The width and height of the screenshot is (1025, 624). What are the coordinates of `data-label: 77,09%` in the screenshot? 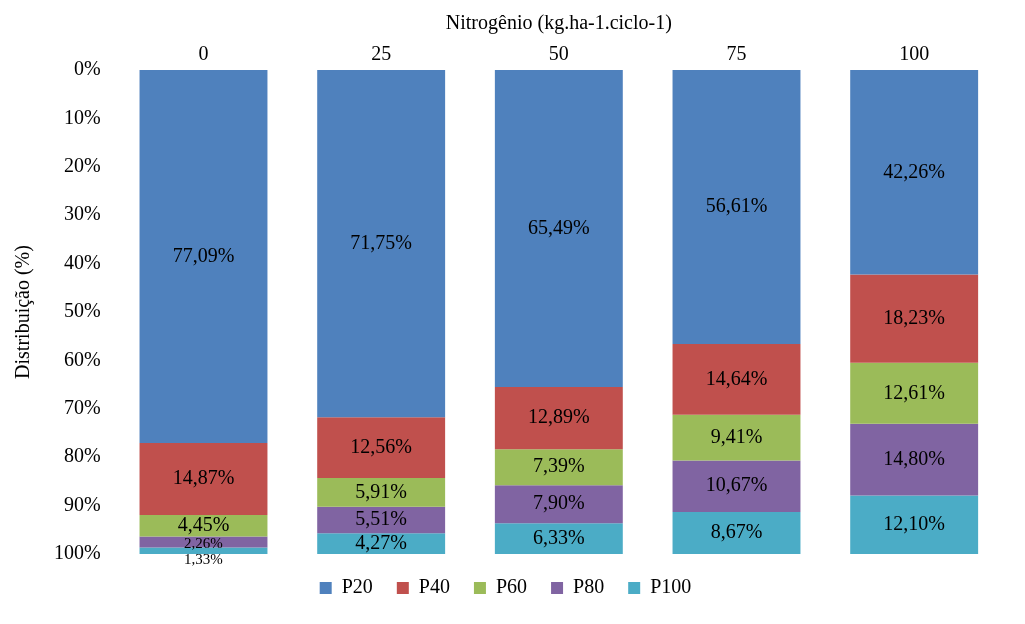 It's located at (203, 254).